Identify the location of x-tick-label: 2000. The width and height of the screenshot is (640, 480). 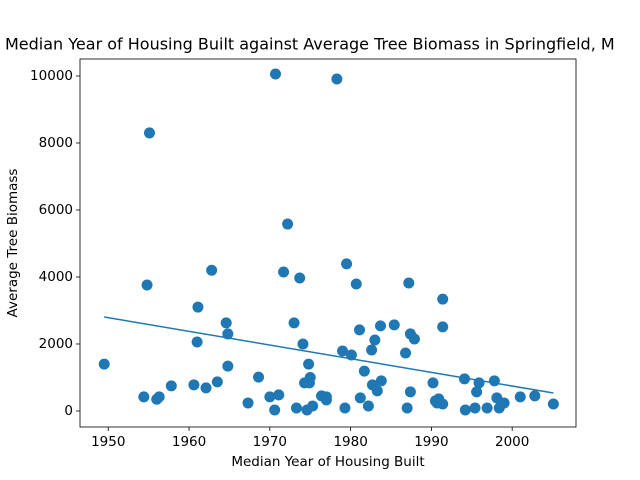
(512, 442).